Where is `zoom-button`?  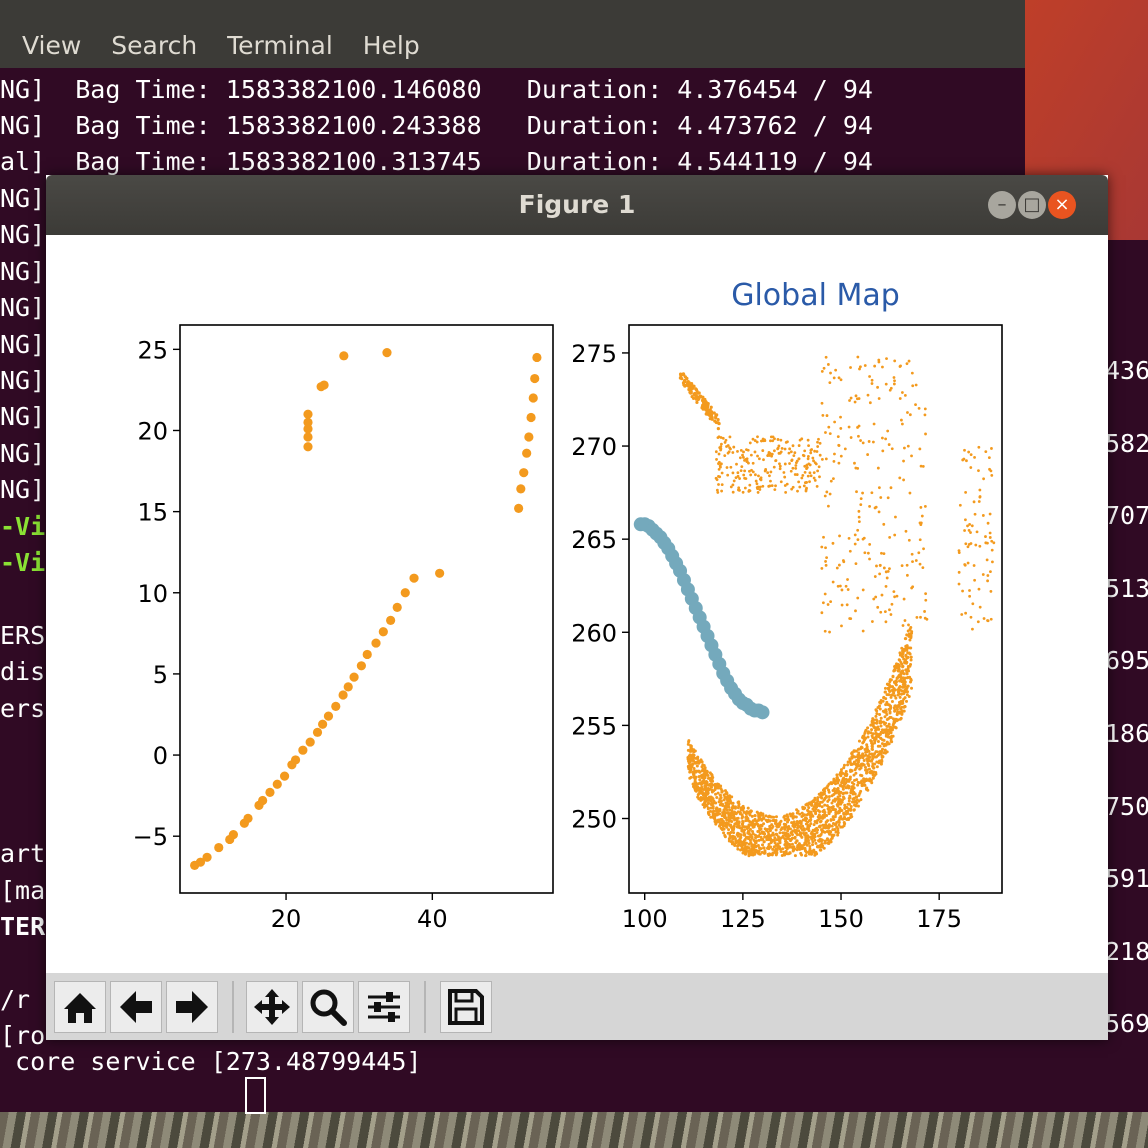 zoom-button is located at coordinates (328, 1007).